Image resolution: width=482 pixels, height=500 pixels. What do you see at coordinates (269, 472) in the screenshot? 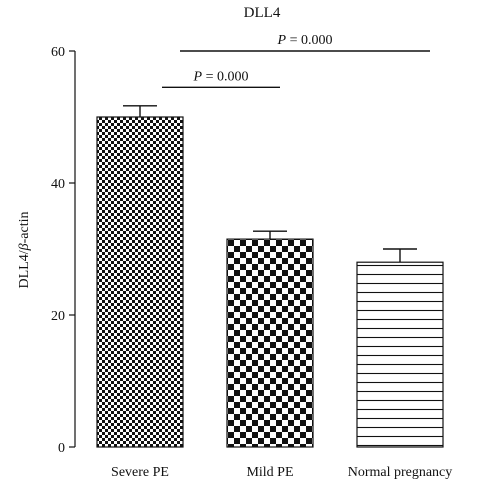
I see `x-category-label: Mild PE` at bounding box center [269, 472].